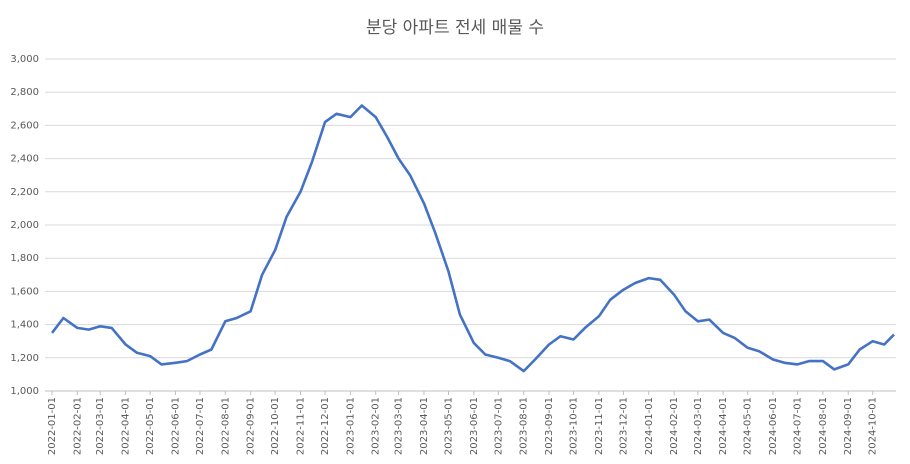 Image resolution: width=910 pixels, height=464 pixels. Describe the element at coordinates (24, 325) in the screenshot. I see `y-tick-label: 1,400` at that location.